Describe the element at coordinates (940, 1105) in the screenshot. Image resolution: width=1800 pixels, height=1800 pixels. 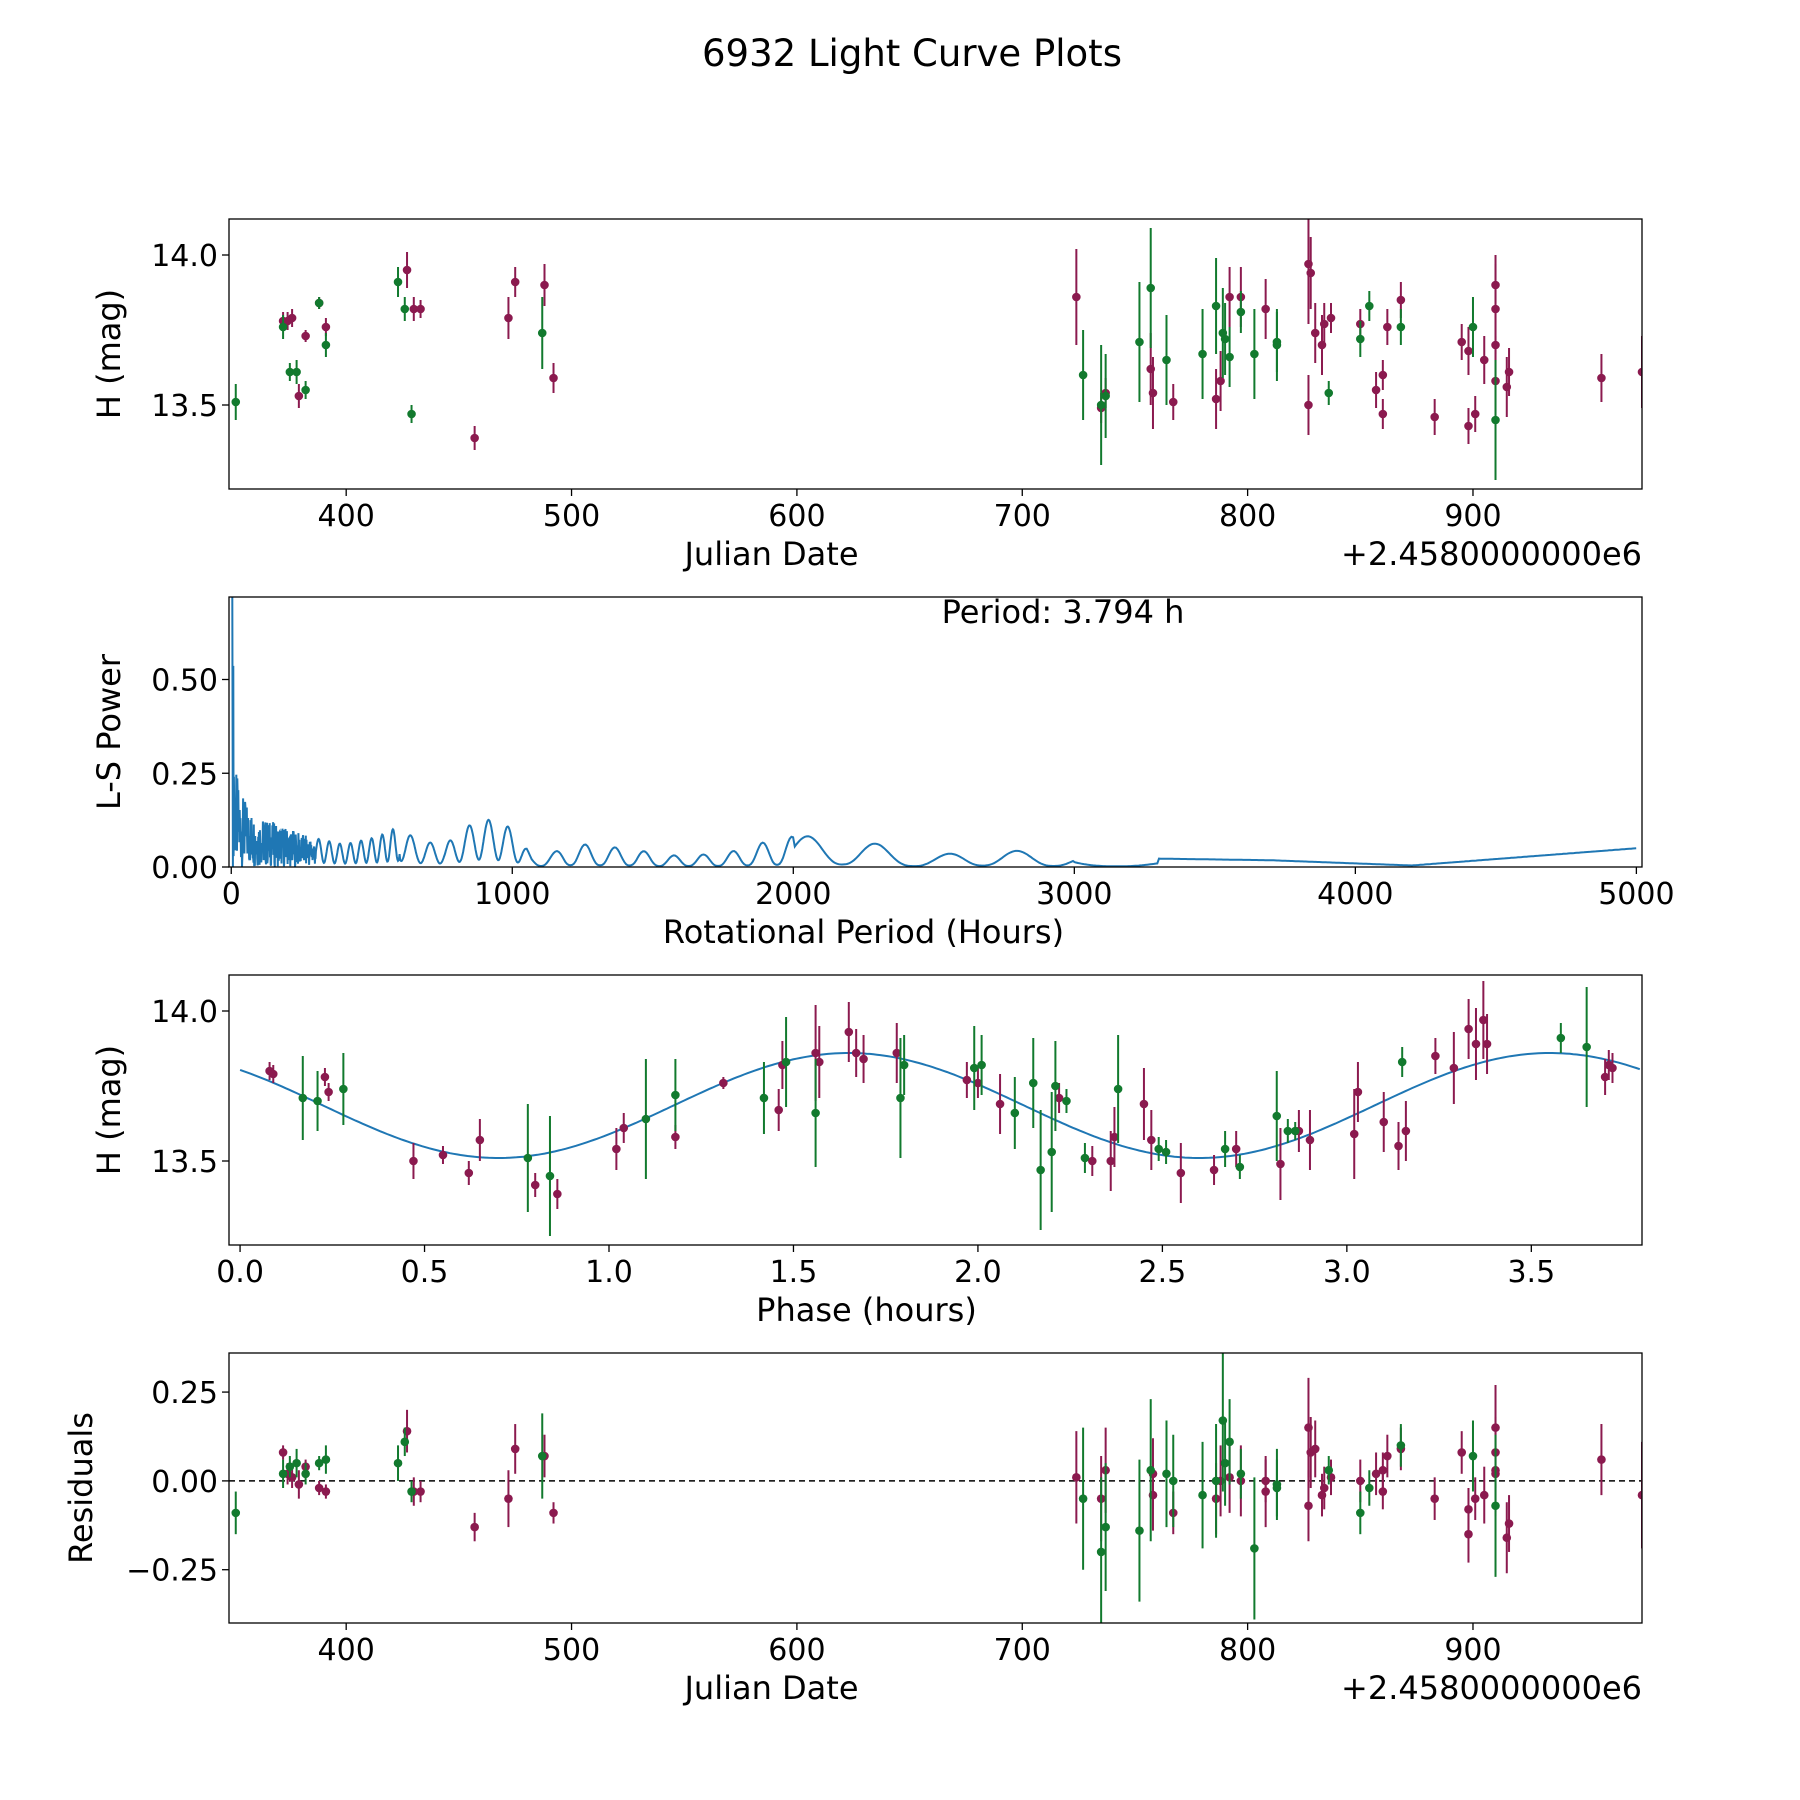
I see `sinusoid-model-curve` at that location.